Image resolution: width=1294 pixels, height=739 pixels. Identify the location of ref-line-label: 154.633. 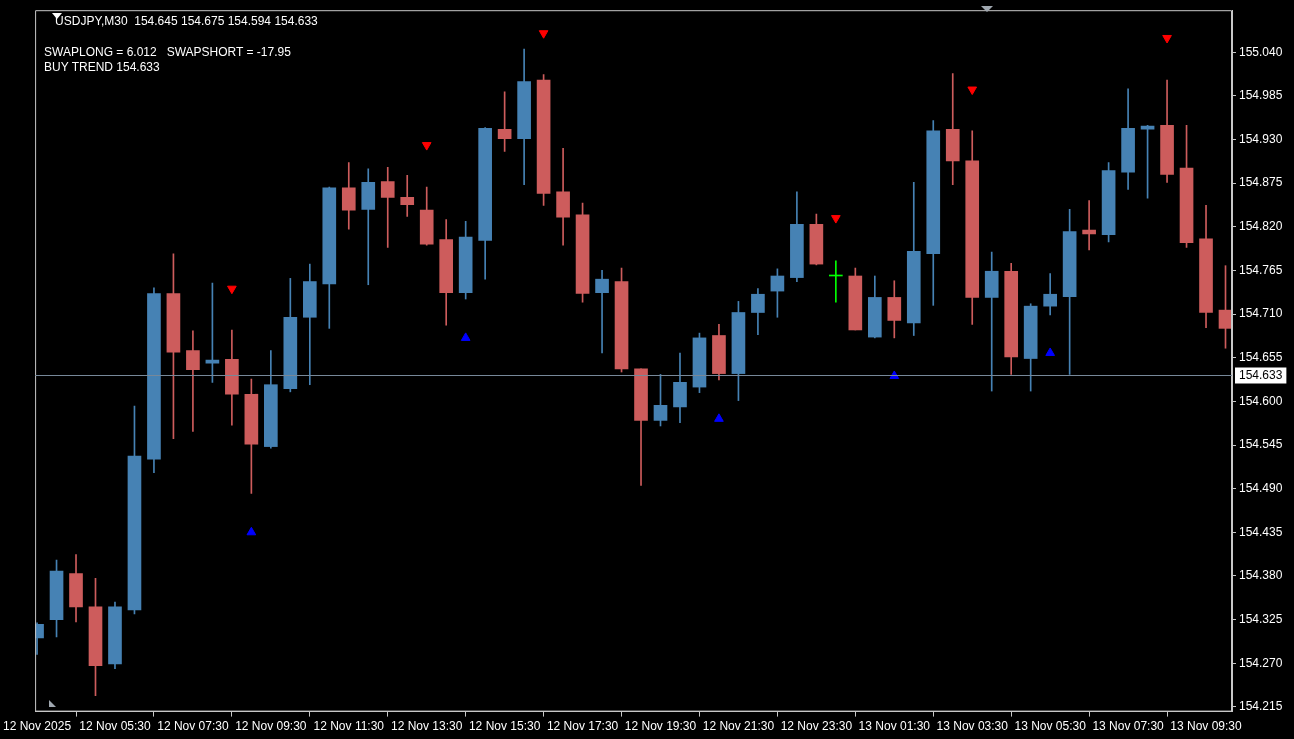
(1261, 374).